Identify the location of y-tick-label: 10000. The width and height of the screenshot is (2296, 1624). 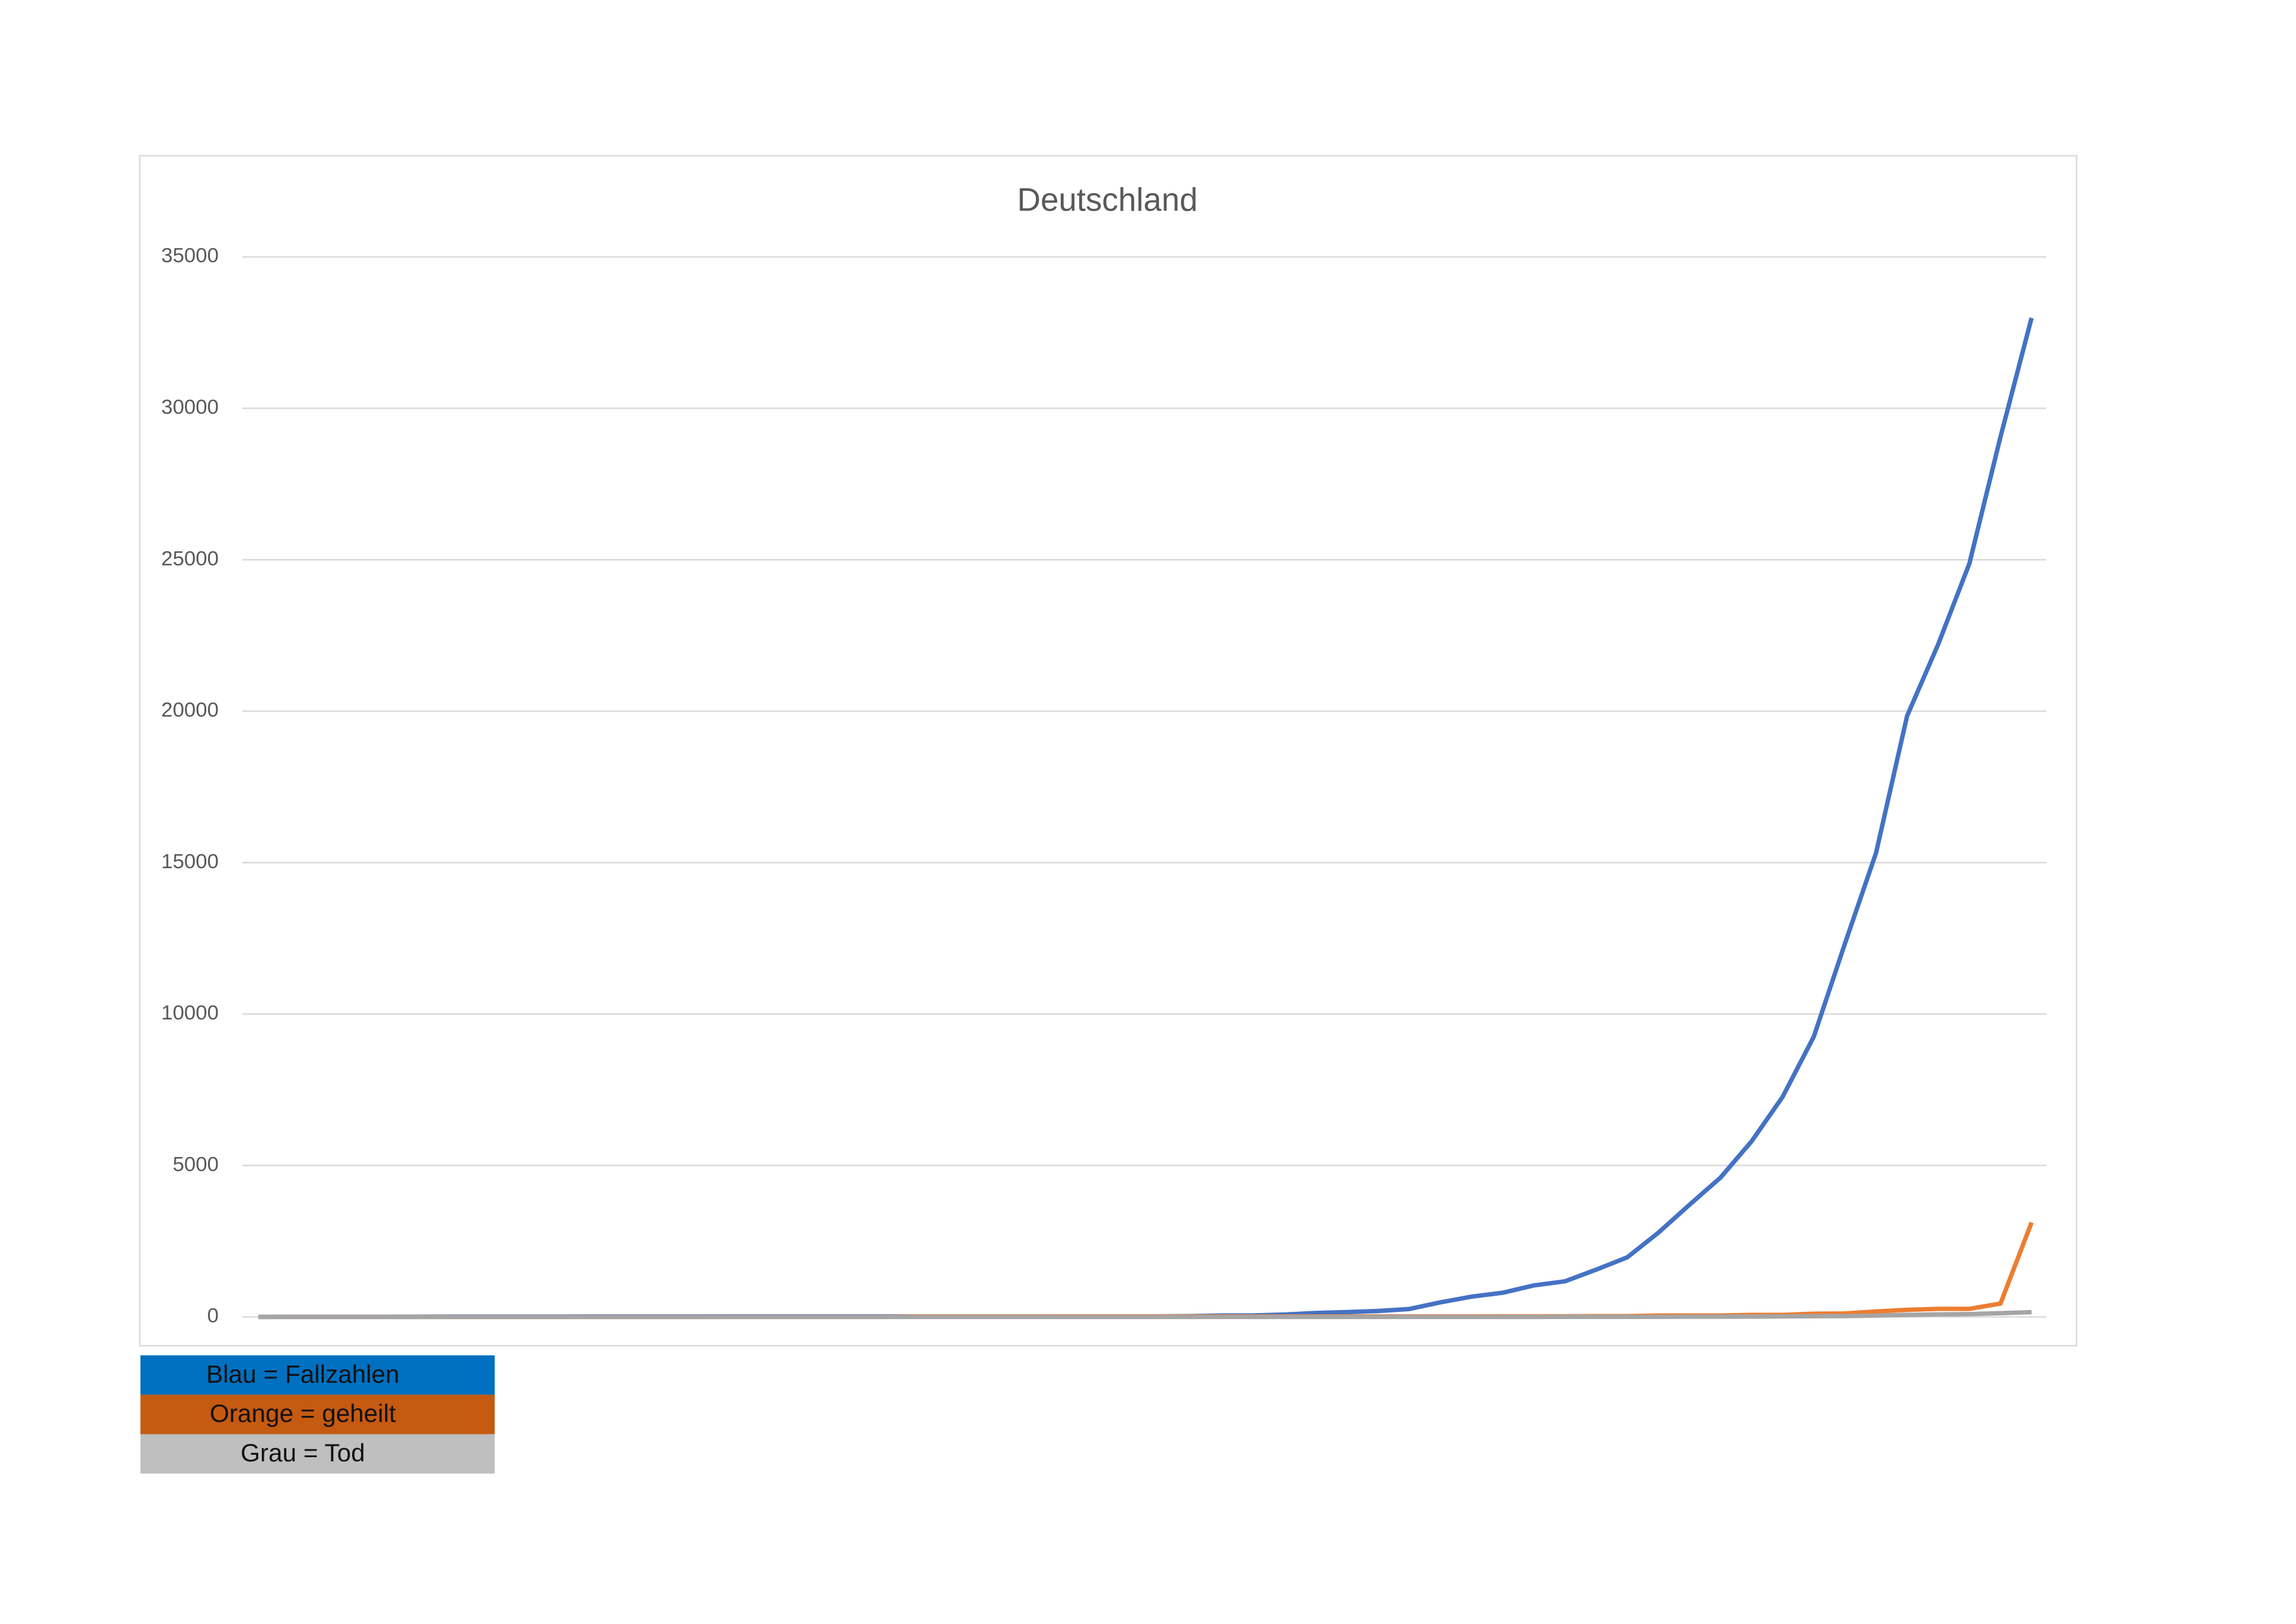
(190, 1013).